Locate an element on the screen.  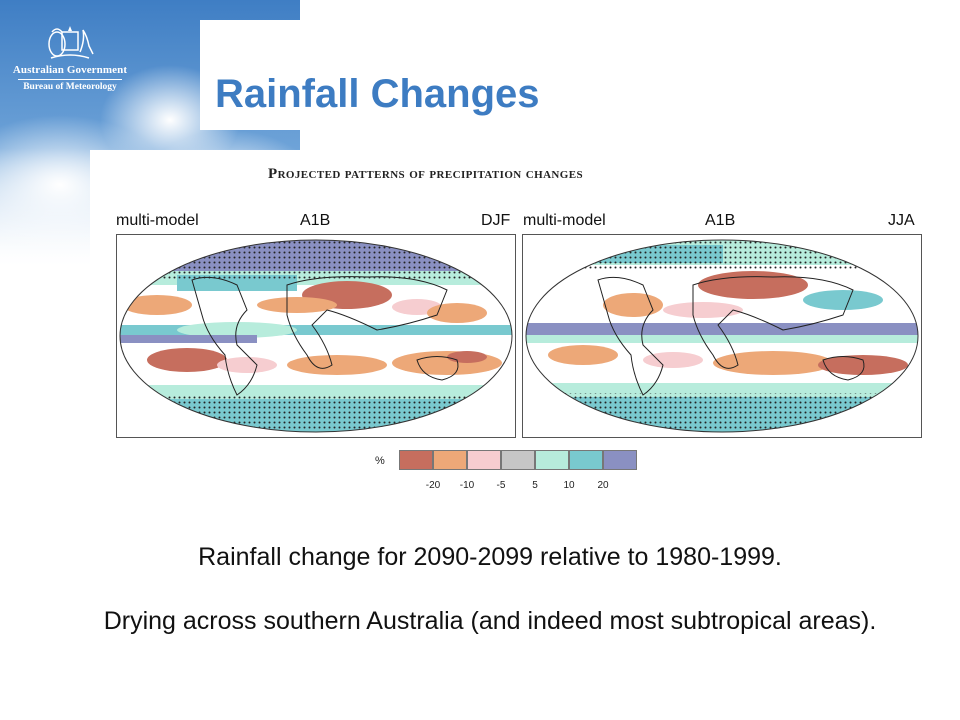
slide-title: Rainfall Changes is located at coordinates (377, 94).